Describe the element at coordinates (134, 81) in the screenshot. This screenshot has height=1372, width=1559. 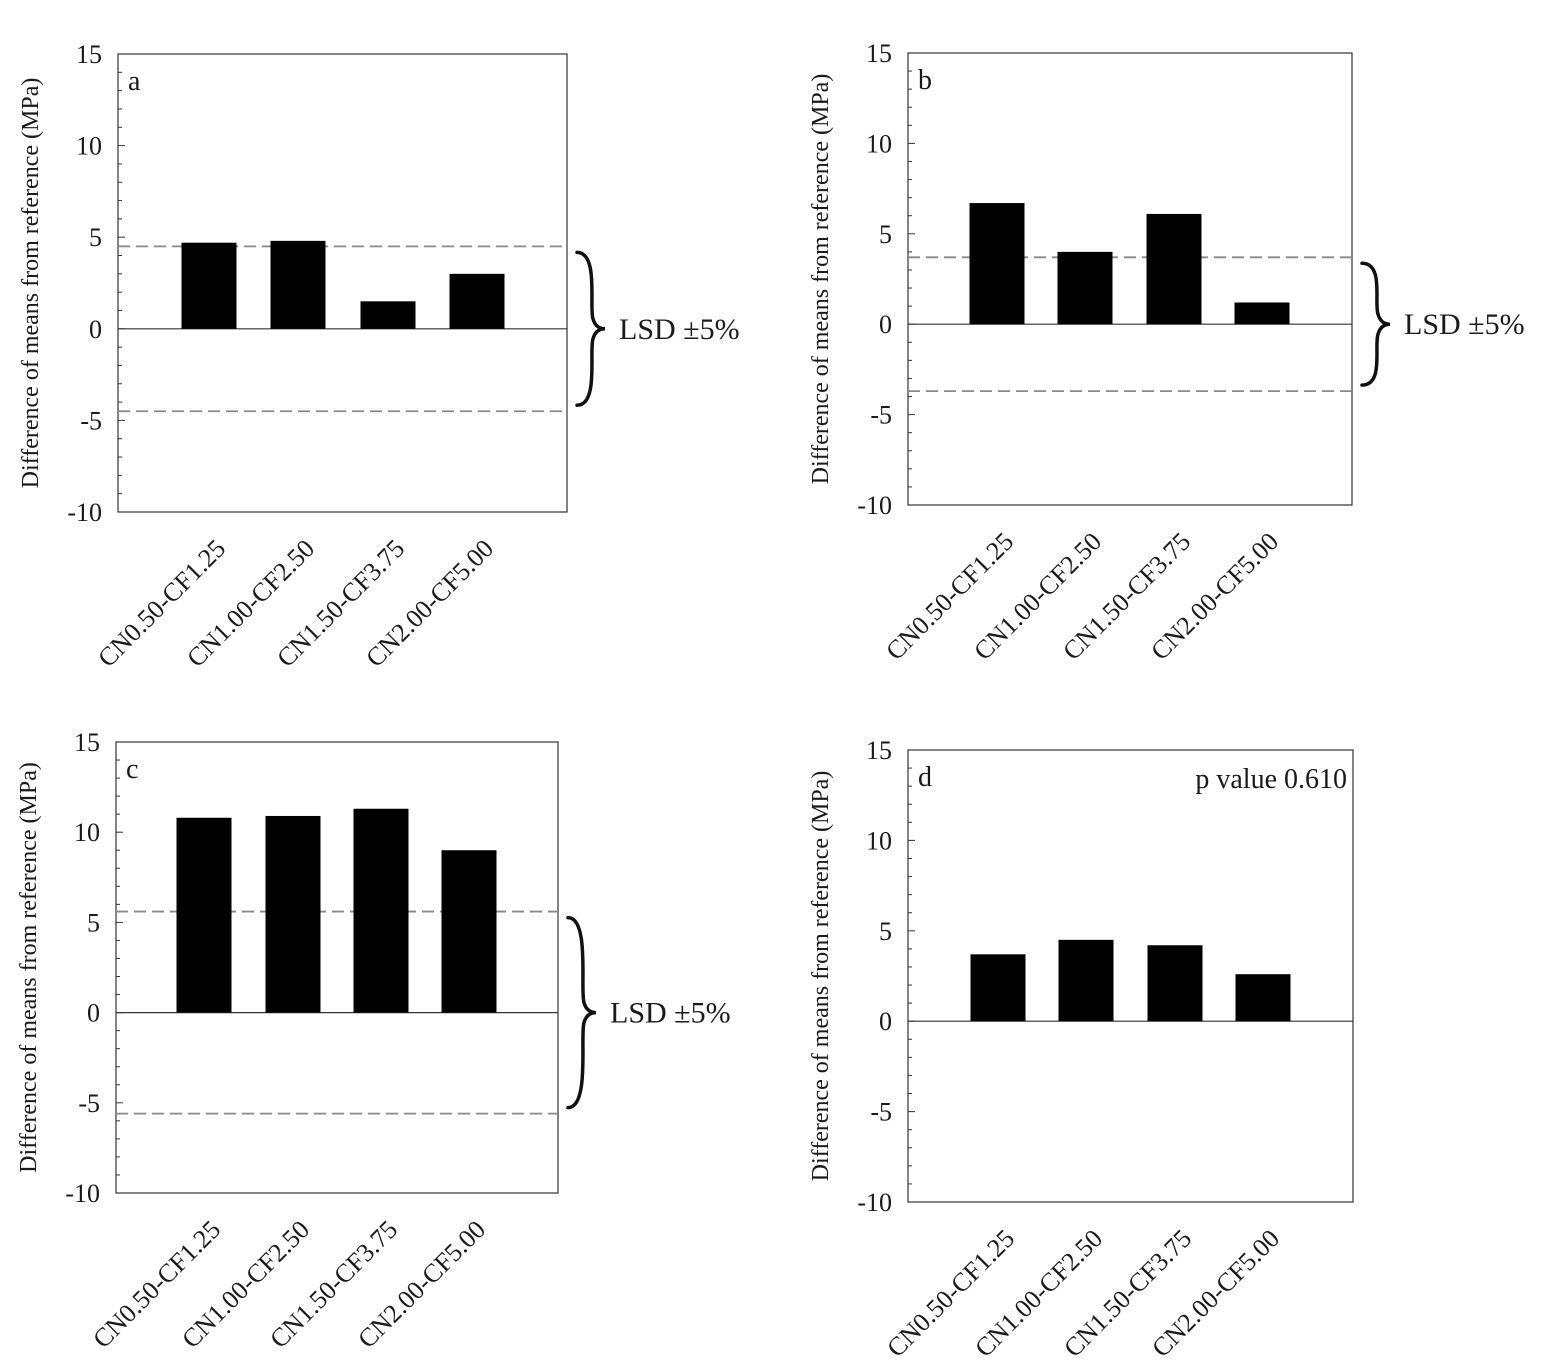
I see `panel-label: a` at that location.